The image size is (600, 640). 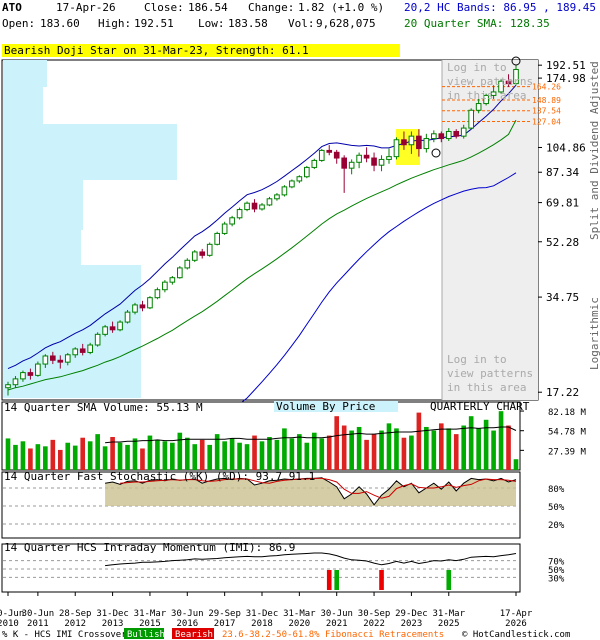 What do you see at coordinates (224, 614) in the screenshot?
I see `date-tick-label: 29-Sep` at bounding box center [224, 614].